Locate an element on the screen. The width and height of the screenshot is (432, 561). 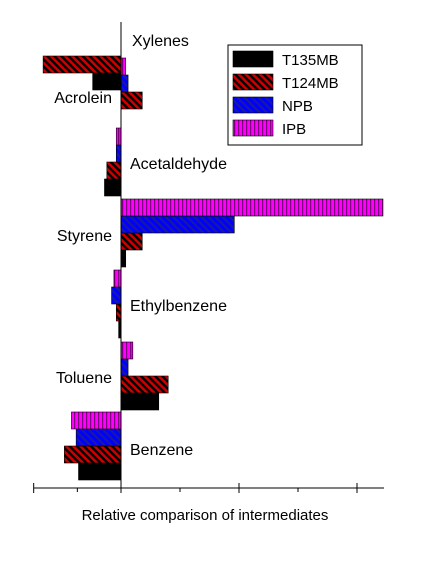
legend-swatch-ipb is located at coordinates (253, 128).